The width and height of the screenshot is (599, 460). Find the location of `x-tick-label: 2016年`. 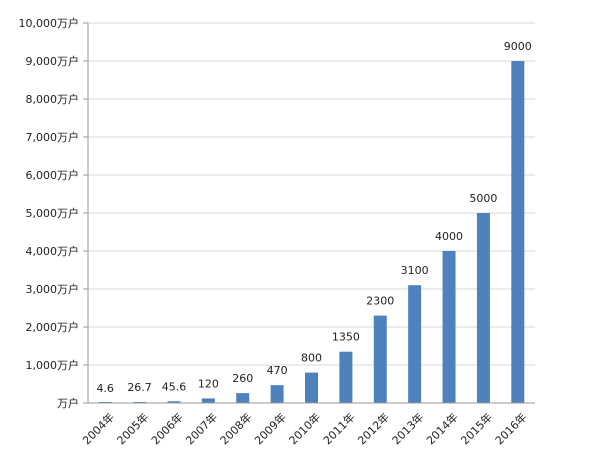

x-tick-label: 2016年 is located at coordinates (510, 428).